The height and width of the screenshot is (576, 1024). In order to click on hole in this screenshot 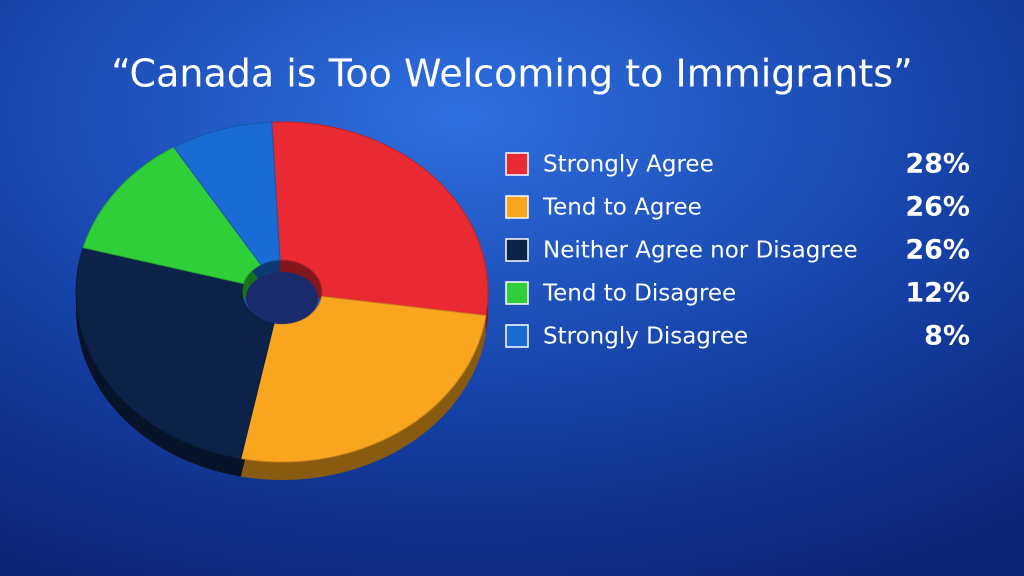, I will do `click(282, 298)`.